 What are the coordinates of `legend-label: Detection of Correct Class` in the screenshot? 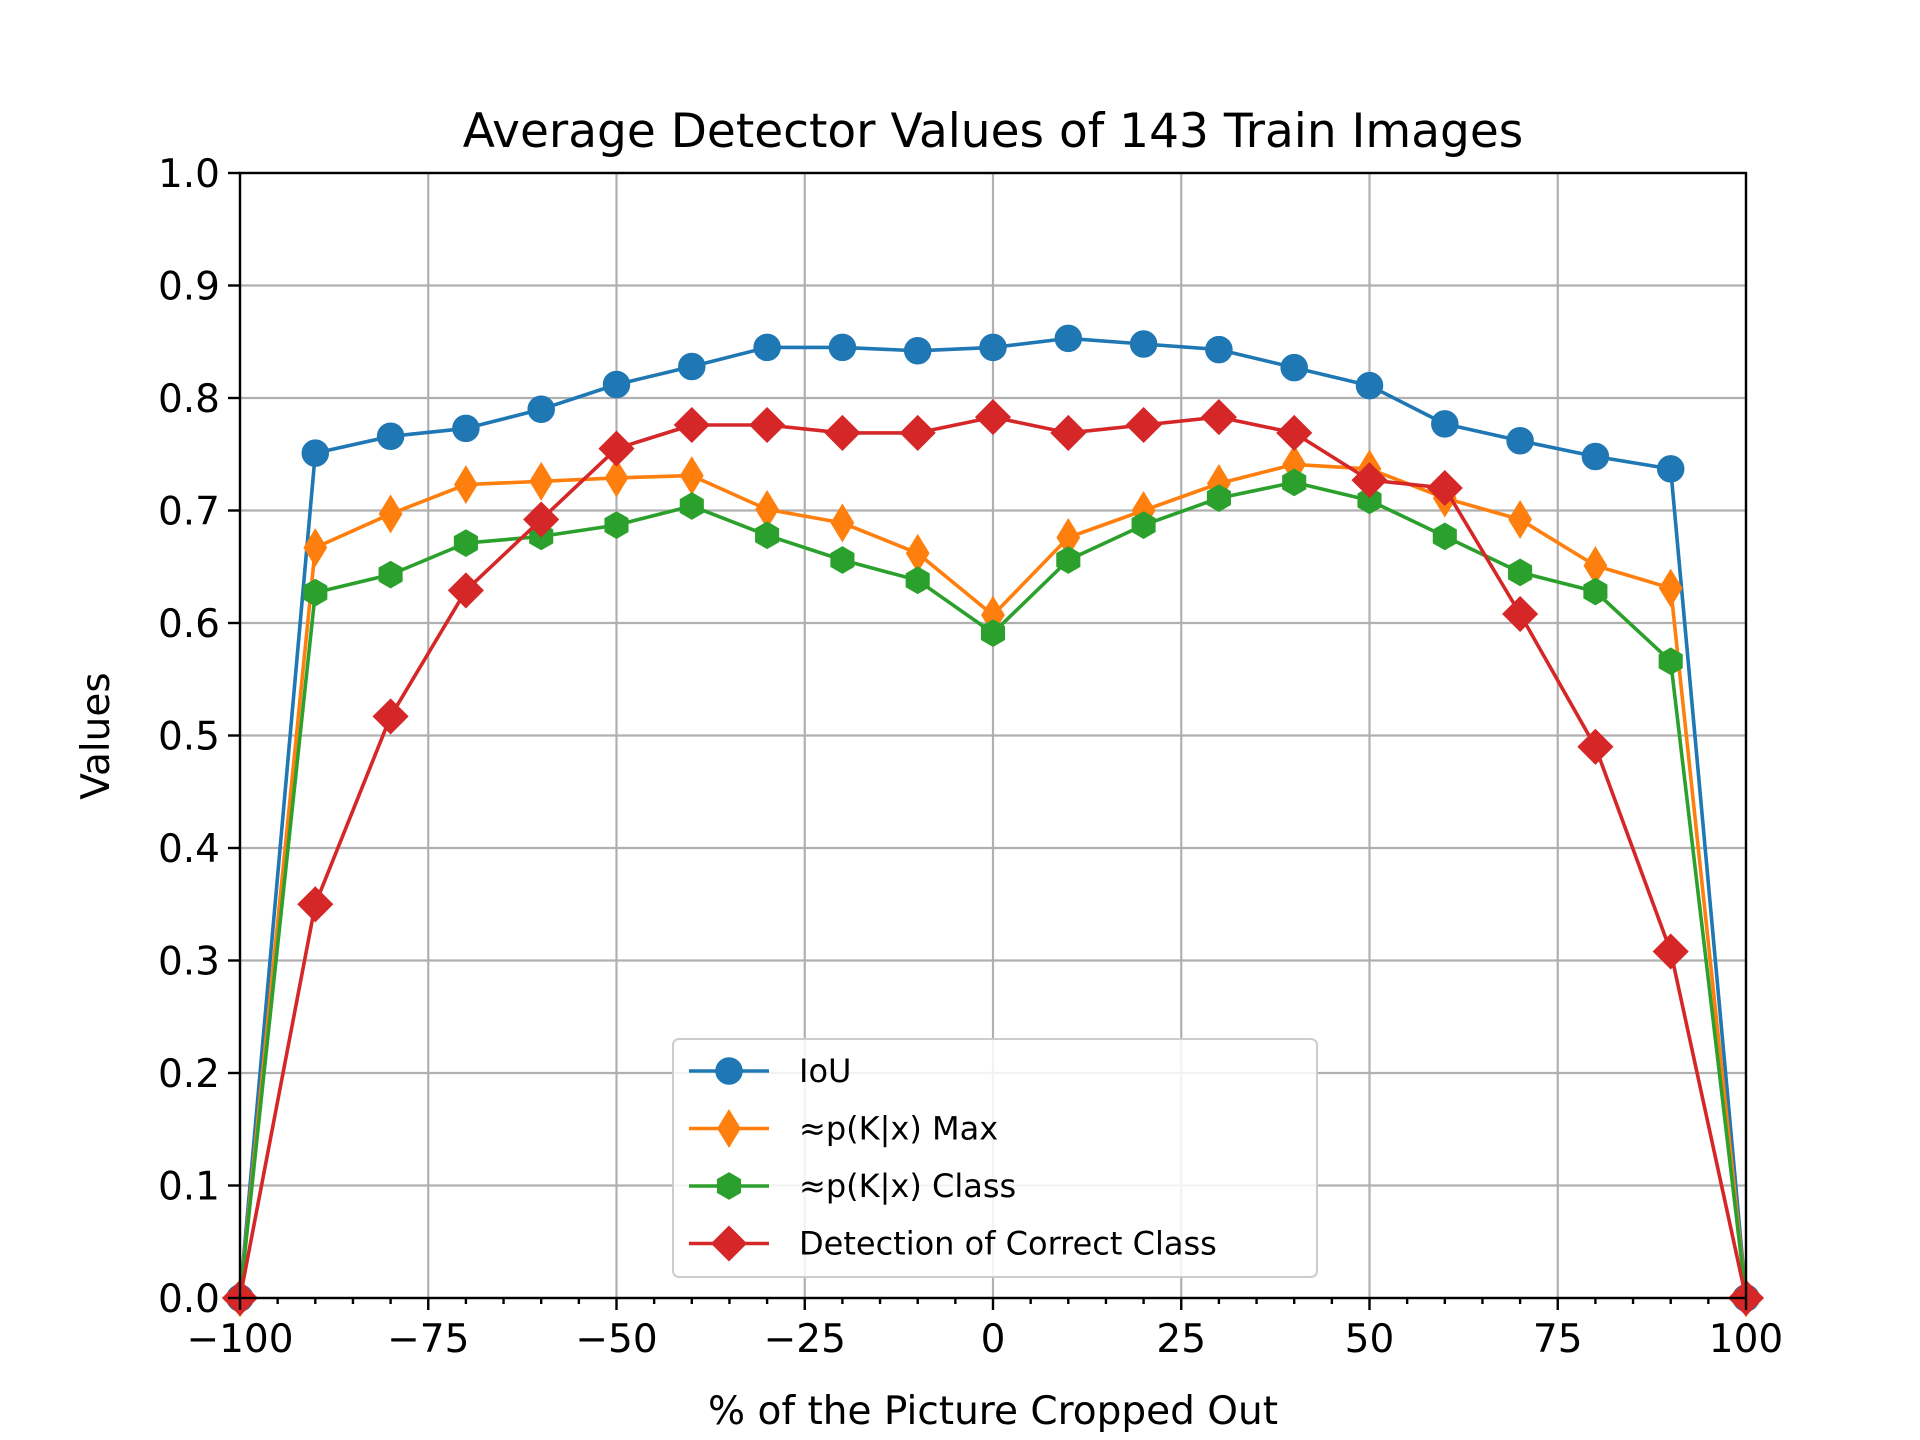 It's located at (1008, 1244).